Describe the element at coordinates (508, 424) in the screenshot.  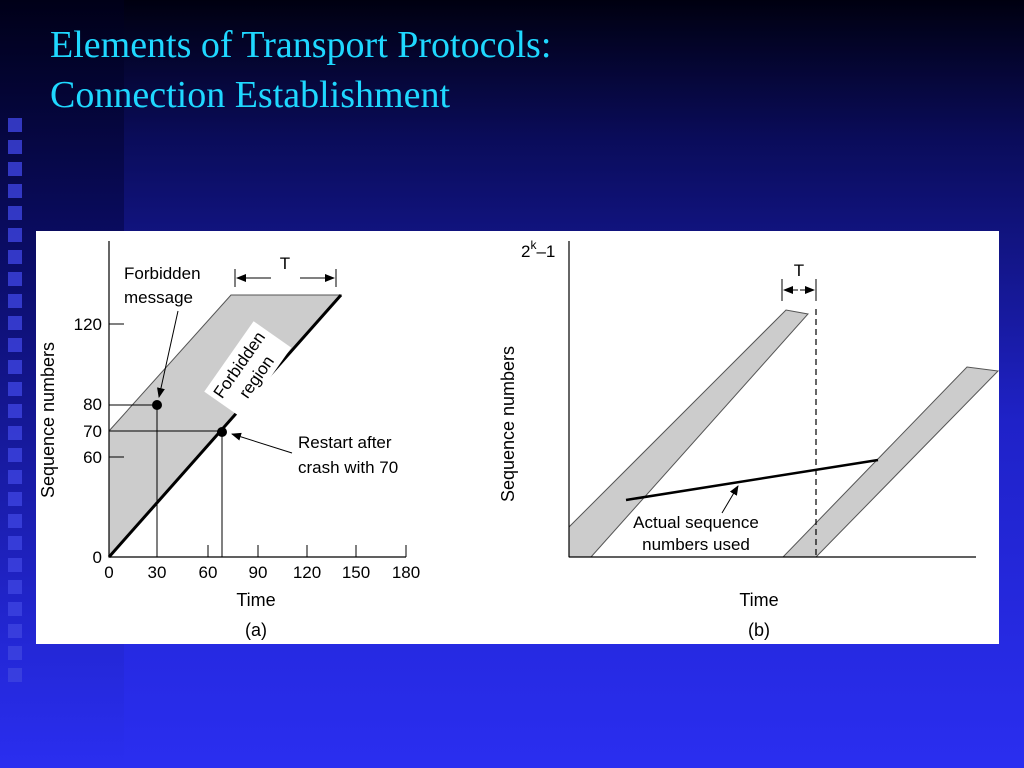
I see `b-y-axis-label: Sequence numbers` at that location.